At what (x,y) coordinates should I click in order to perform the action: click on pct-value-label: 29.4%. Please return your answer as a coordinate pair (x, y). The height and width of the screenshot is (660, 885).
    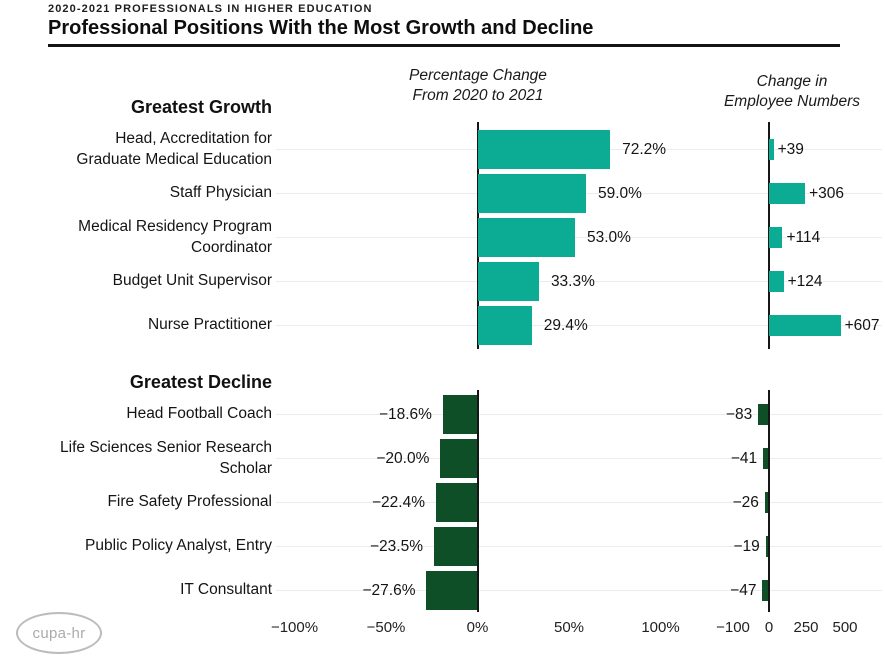
    Looking at the image, I should click on (565, 325).